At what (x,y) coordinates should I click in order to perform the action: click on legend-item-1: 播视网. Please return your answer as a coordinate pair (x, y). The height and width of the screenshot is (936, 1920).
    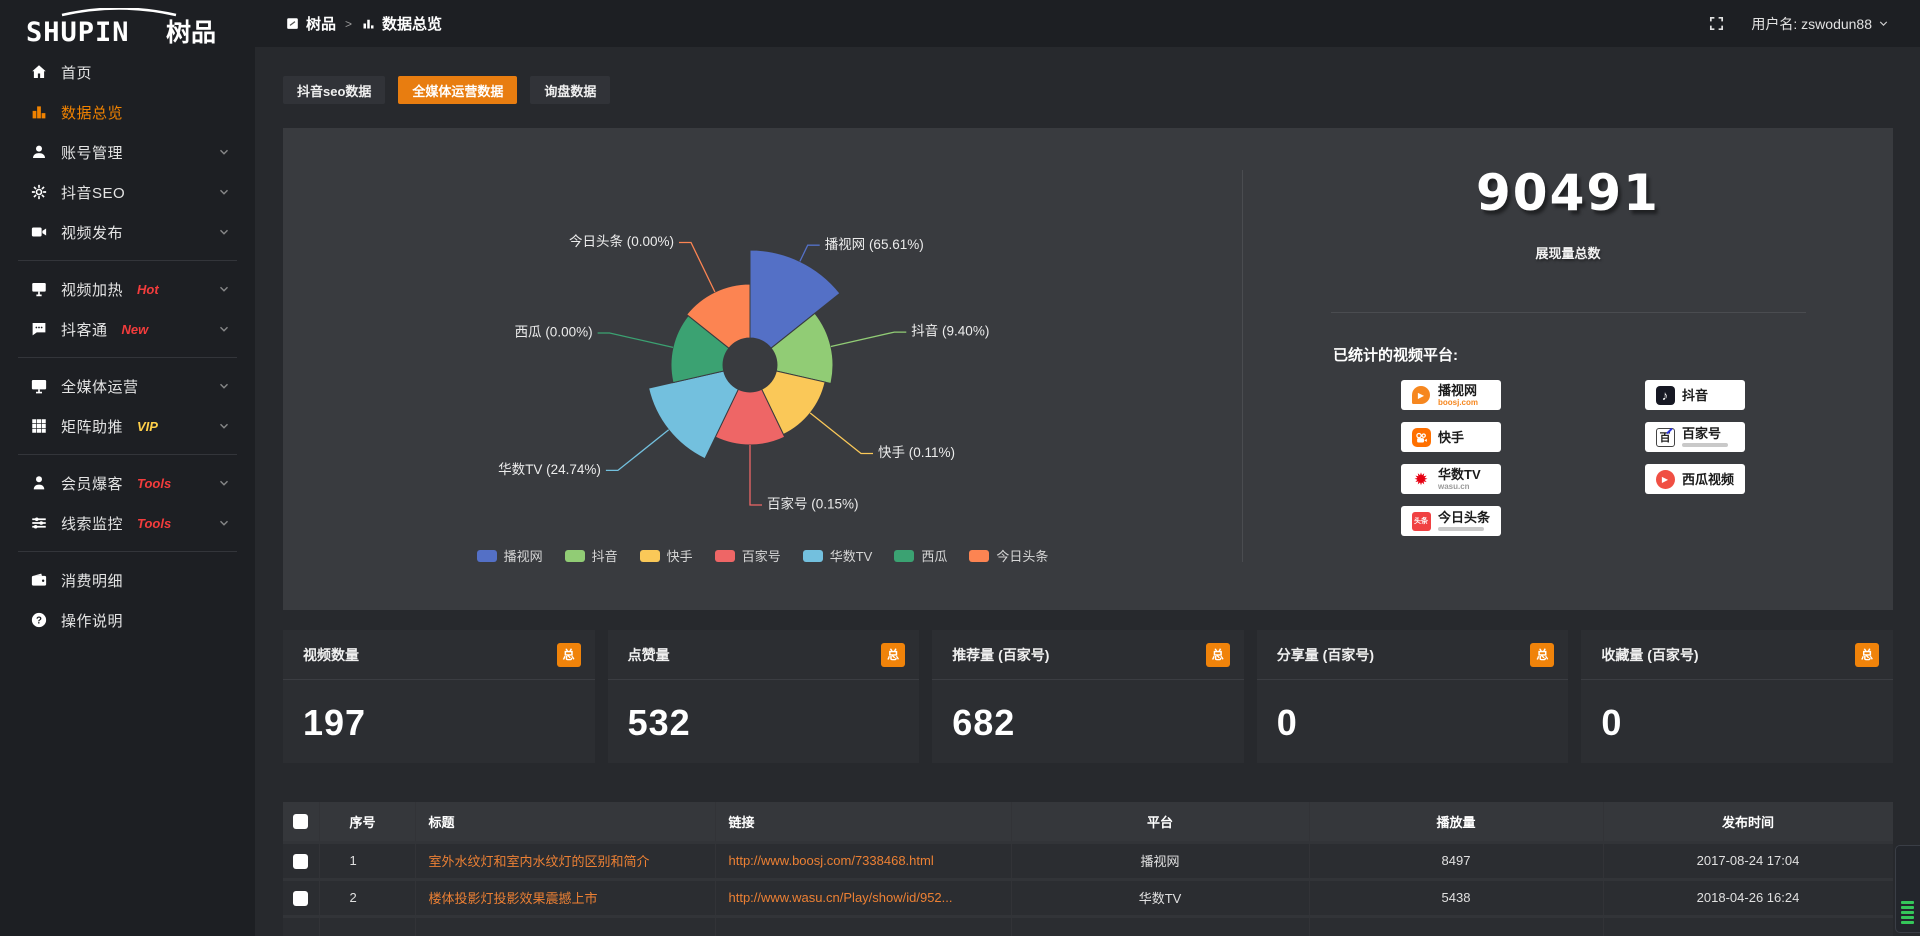
    Looking at the image, I should click on (509, 555).